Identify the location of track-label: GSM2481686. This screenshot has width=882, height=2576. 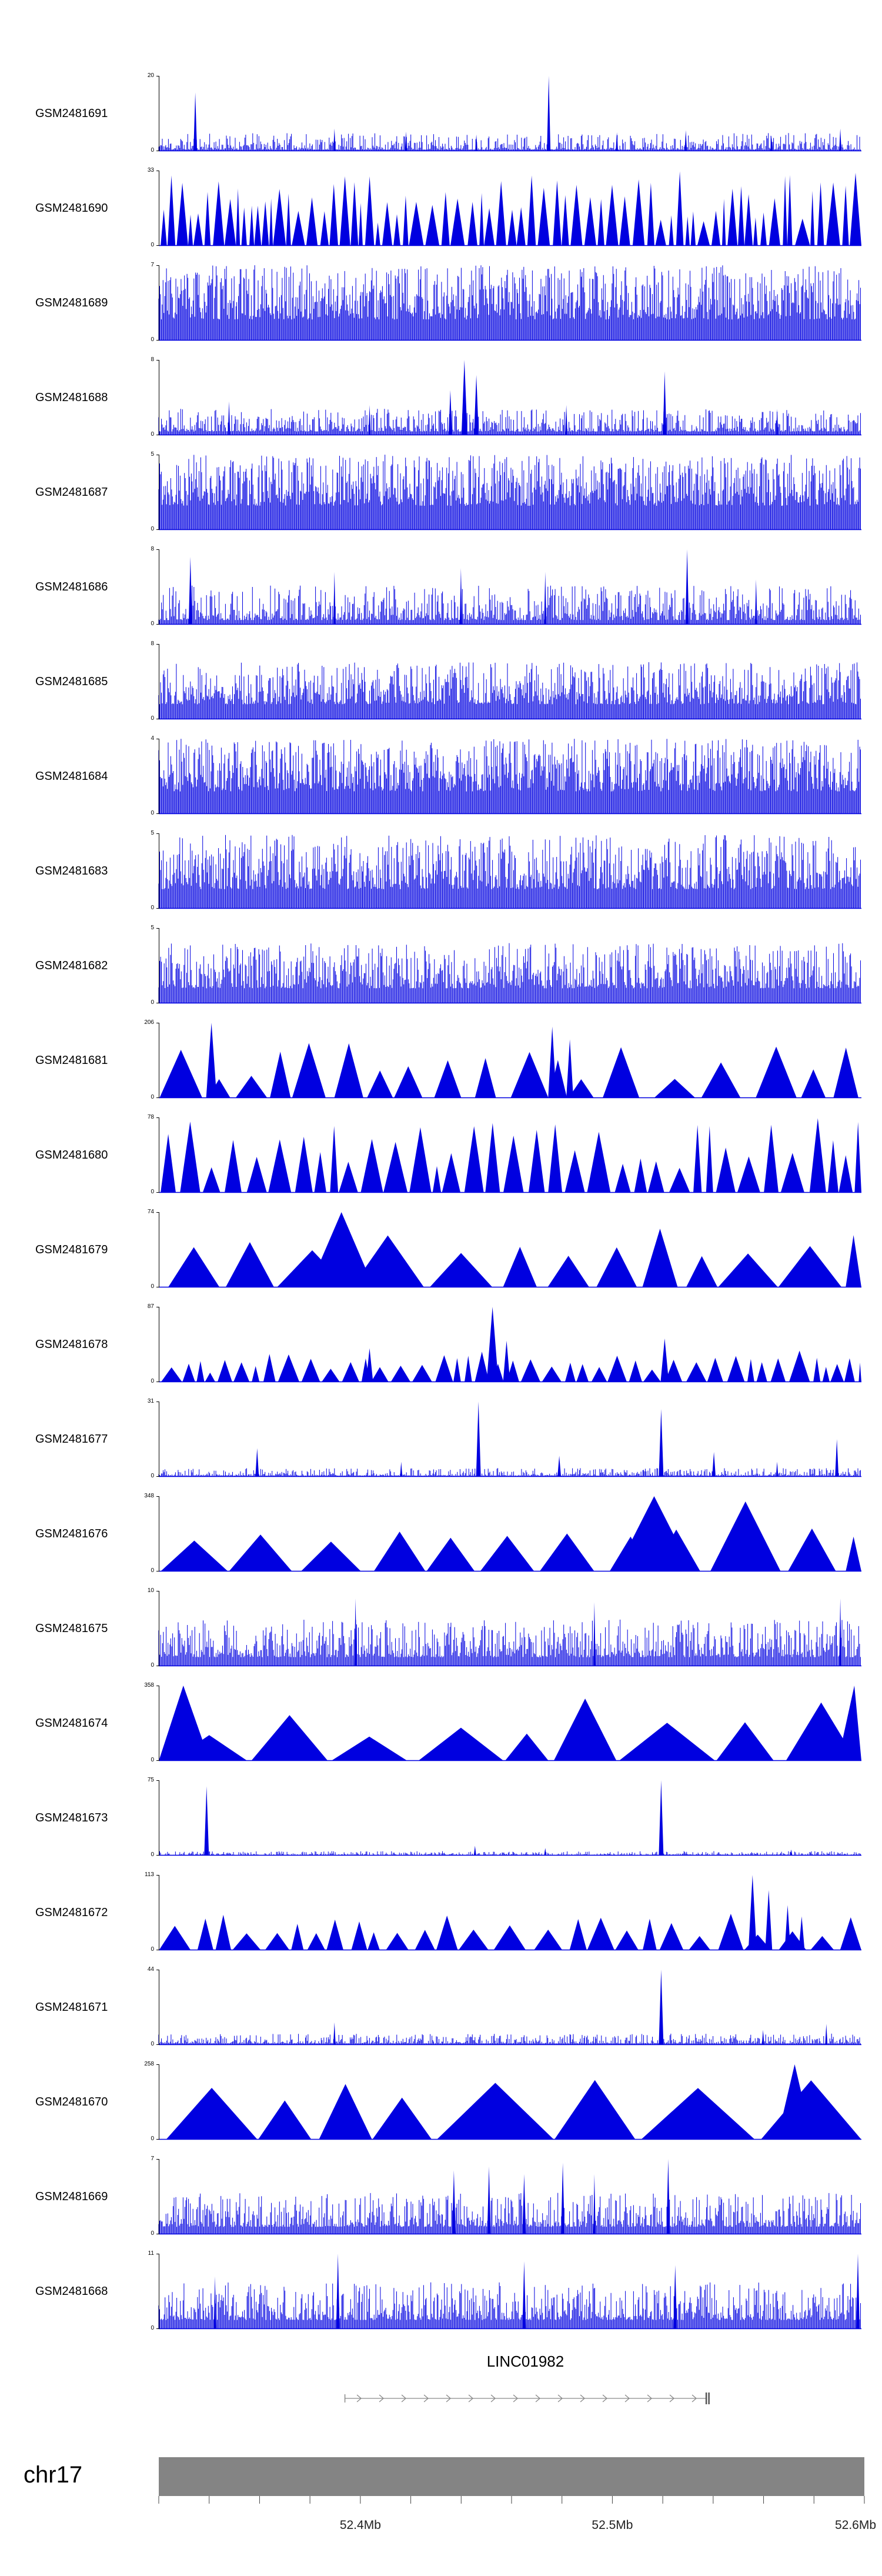
(71, 586).